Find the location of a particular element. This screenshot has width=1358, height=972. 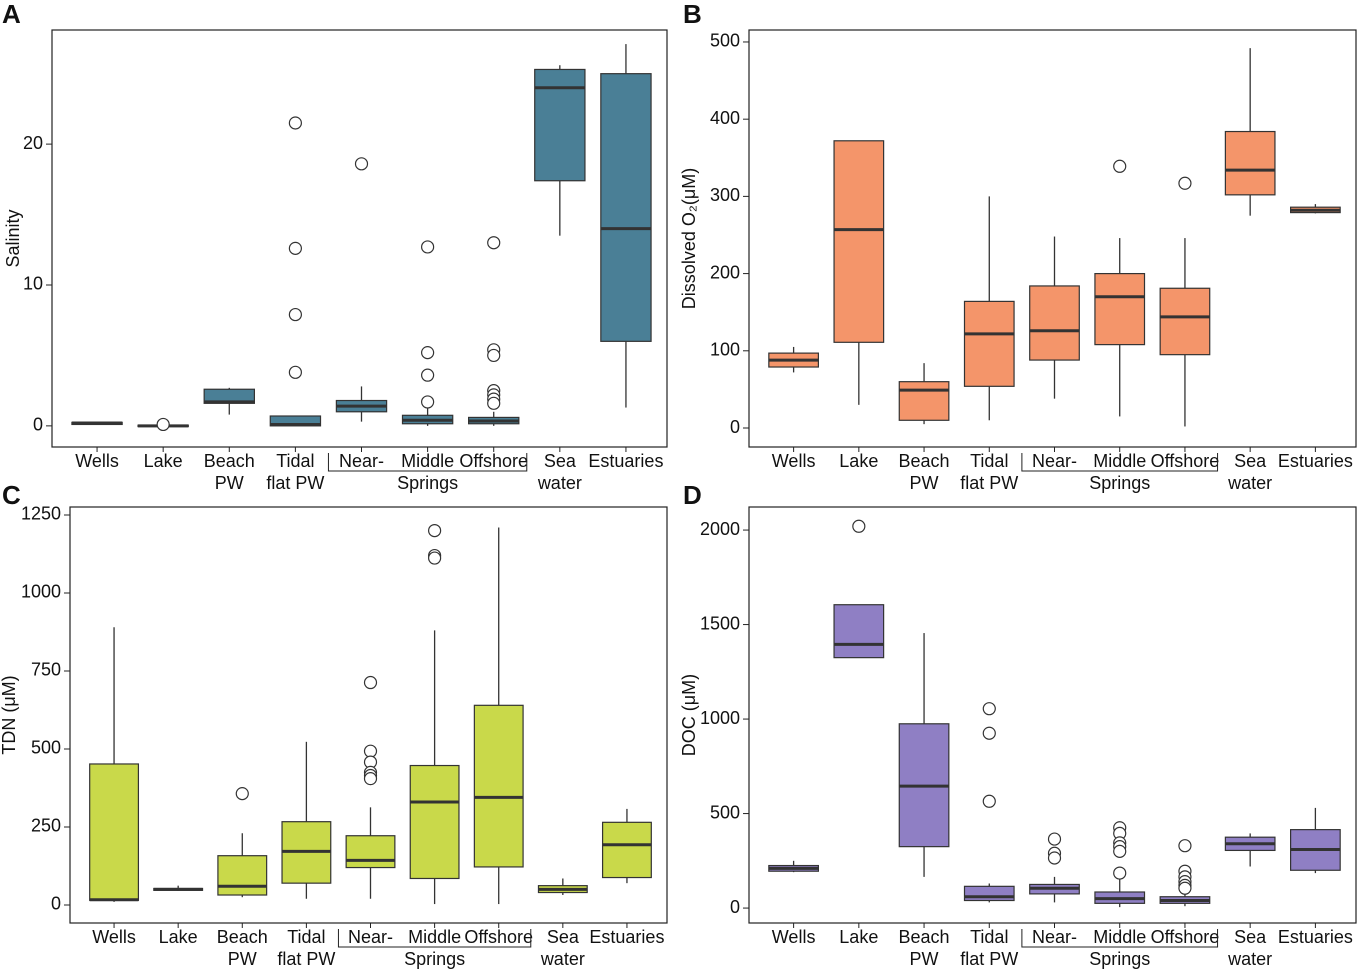

y-tick-label: 300 is located at coordinates (725, 195).